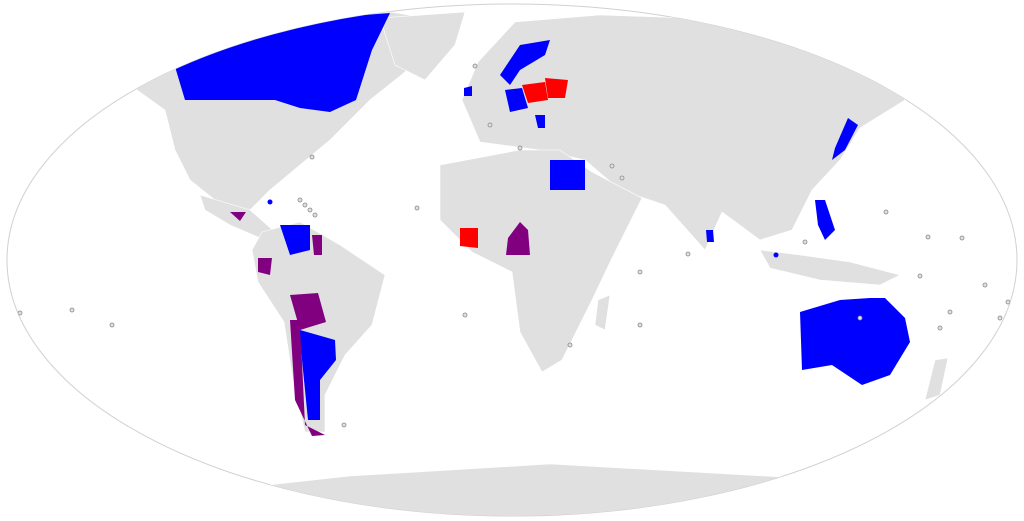  I want to click on region-chile, so click(307, 378).